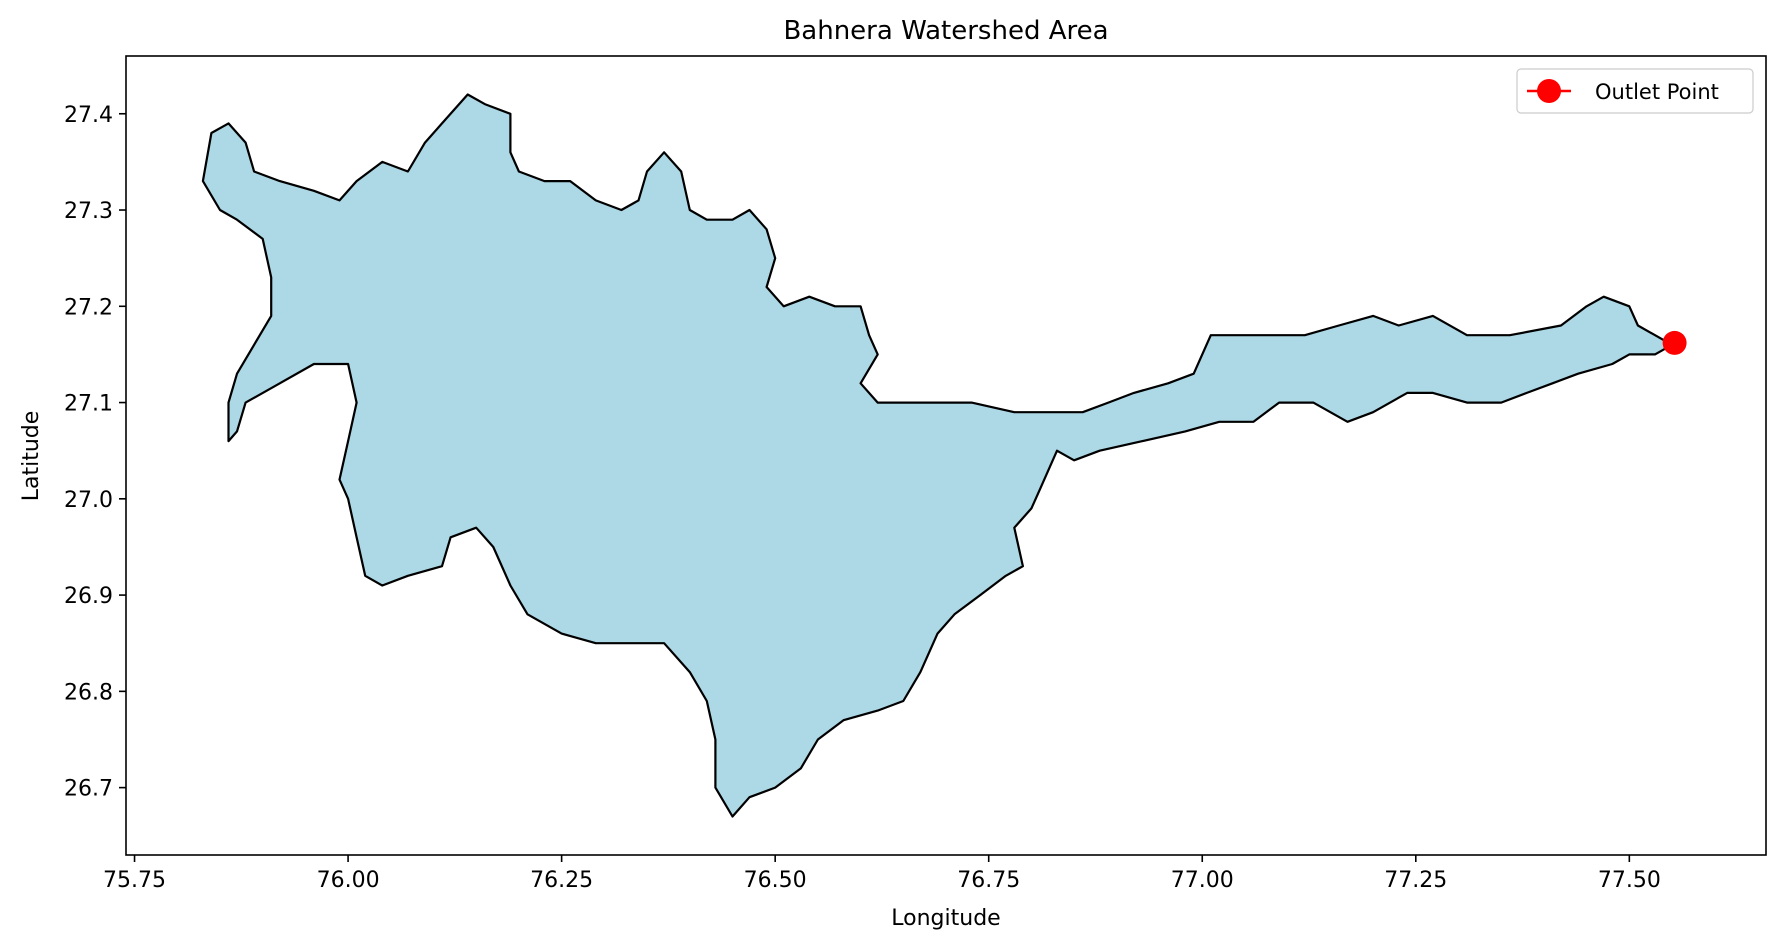 This screenshot has height=947, width=1781. Describe the element at coordinates (1657, 92) in the screenshot. I see `legend-label: Outlet Point` at that location.